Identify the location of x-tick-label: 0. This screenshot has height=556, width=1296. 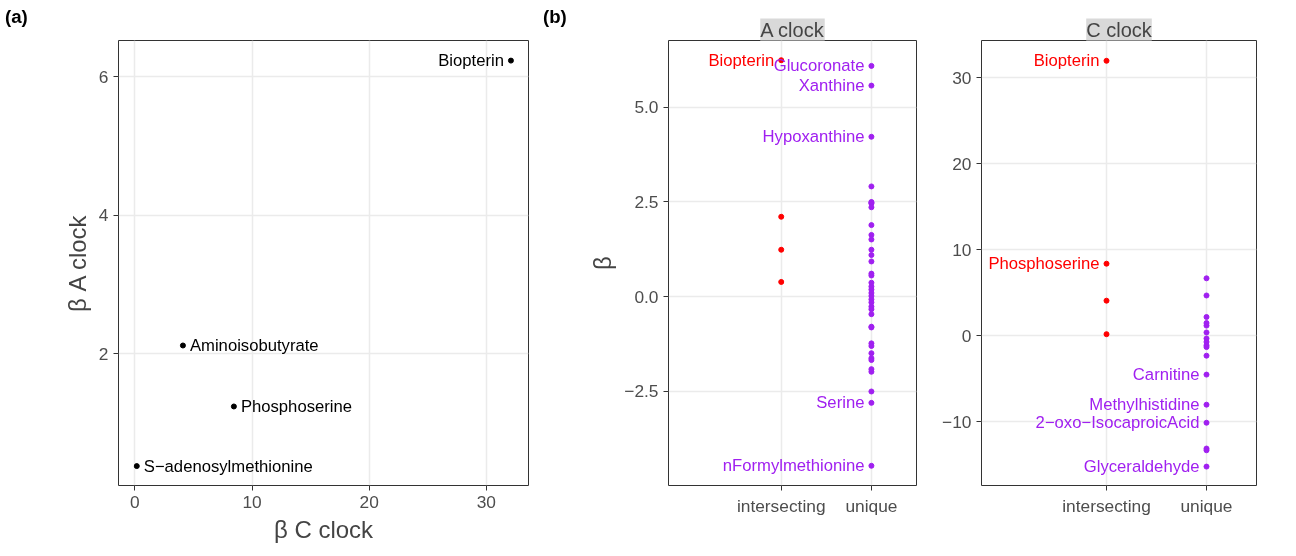
(135, 501).